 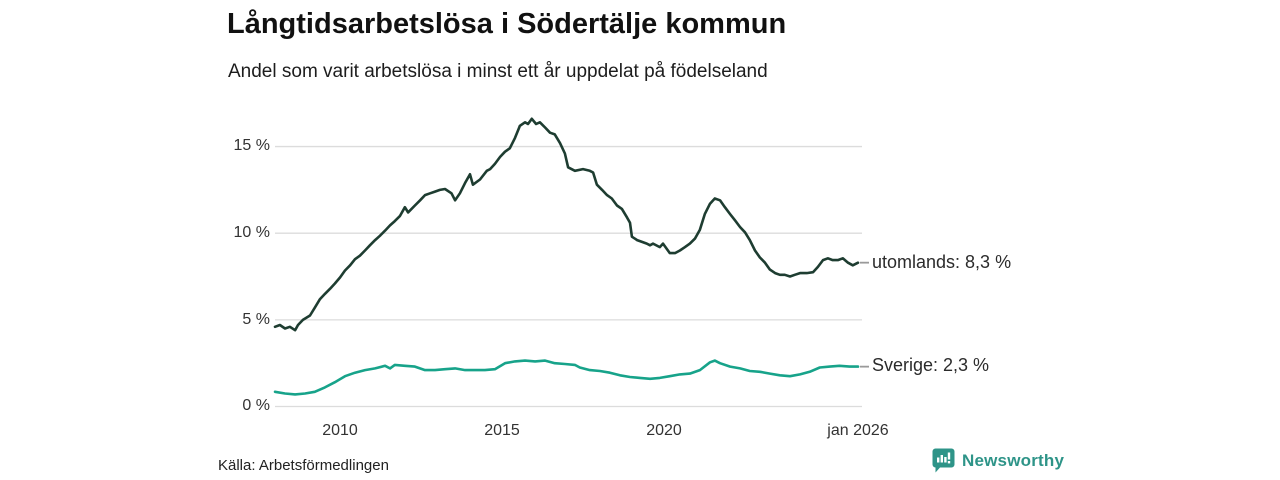 What do you see at coordinates (664, 430) in the screenshot?
I see `x-axis-tick-2020: 2020` at bounding box center [664, 430].